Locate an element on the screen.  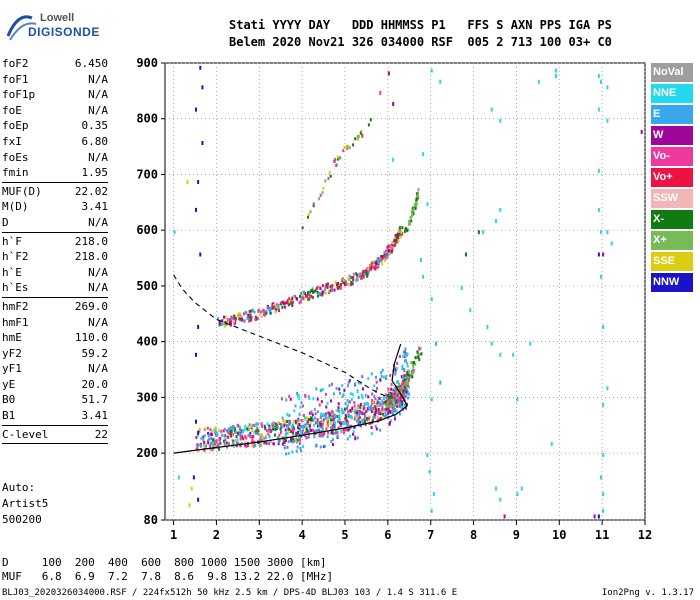
param-label: fxI is located at coordinates (12, 141).